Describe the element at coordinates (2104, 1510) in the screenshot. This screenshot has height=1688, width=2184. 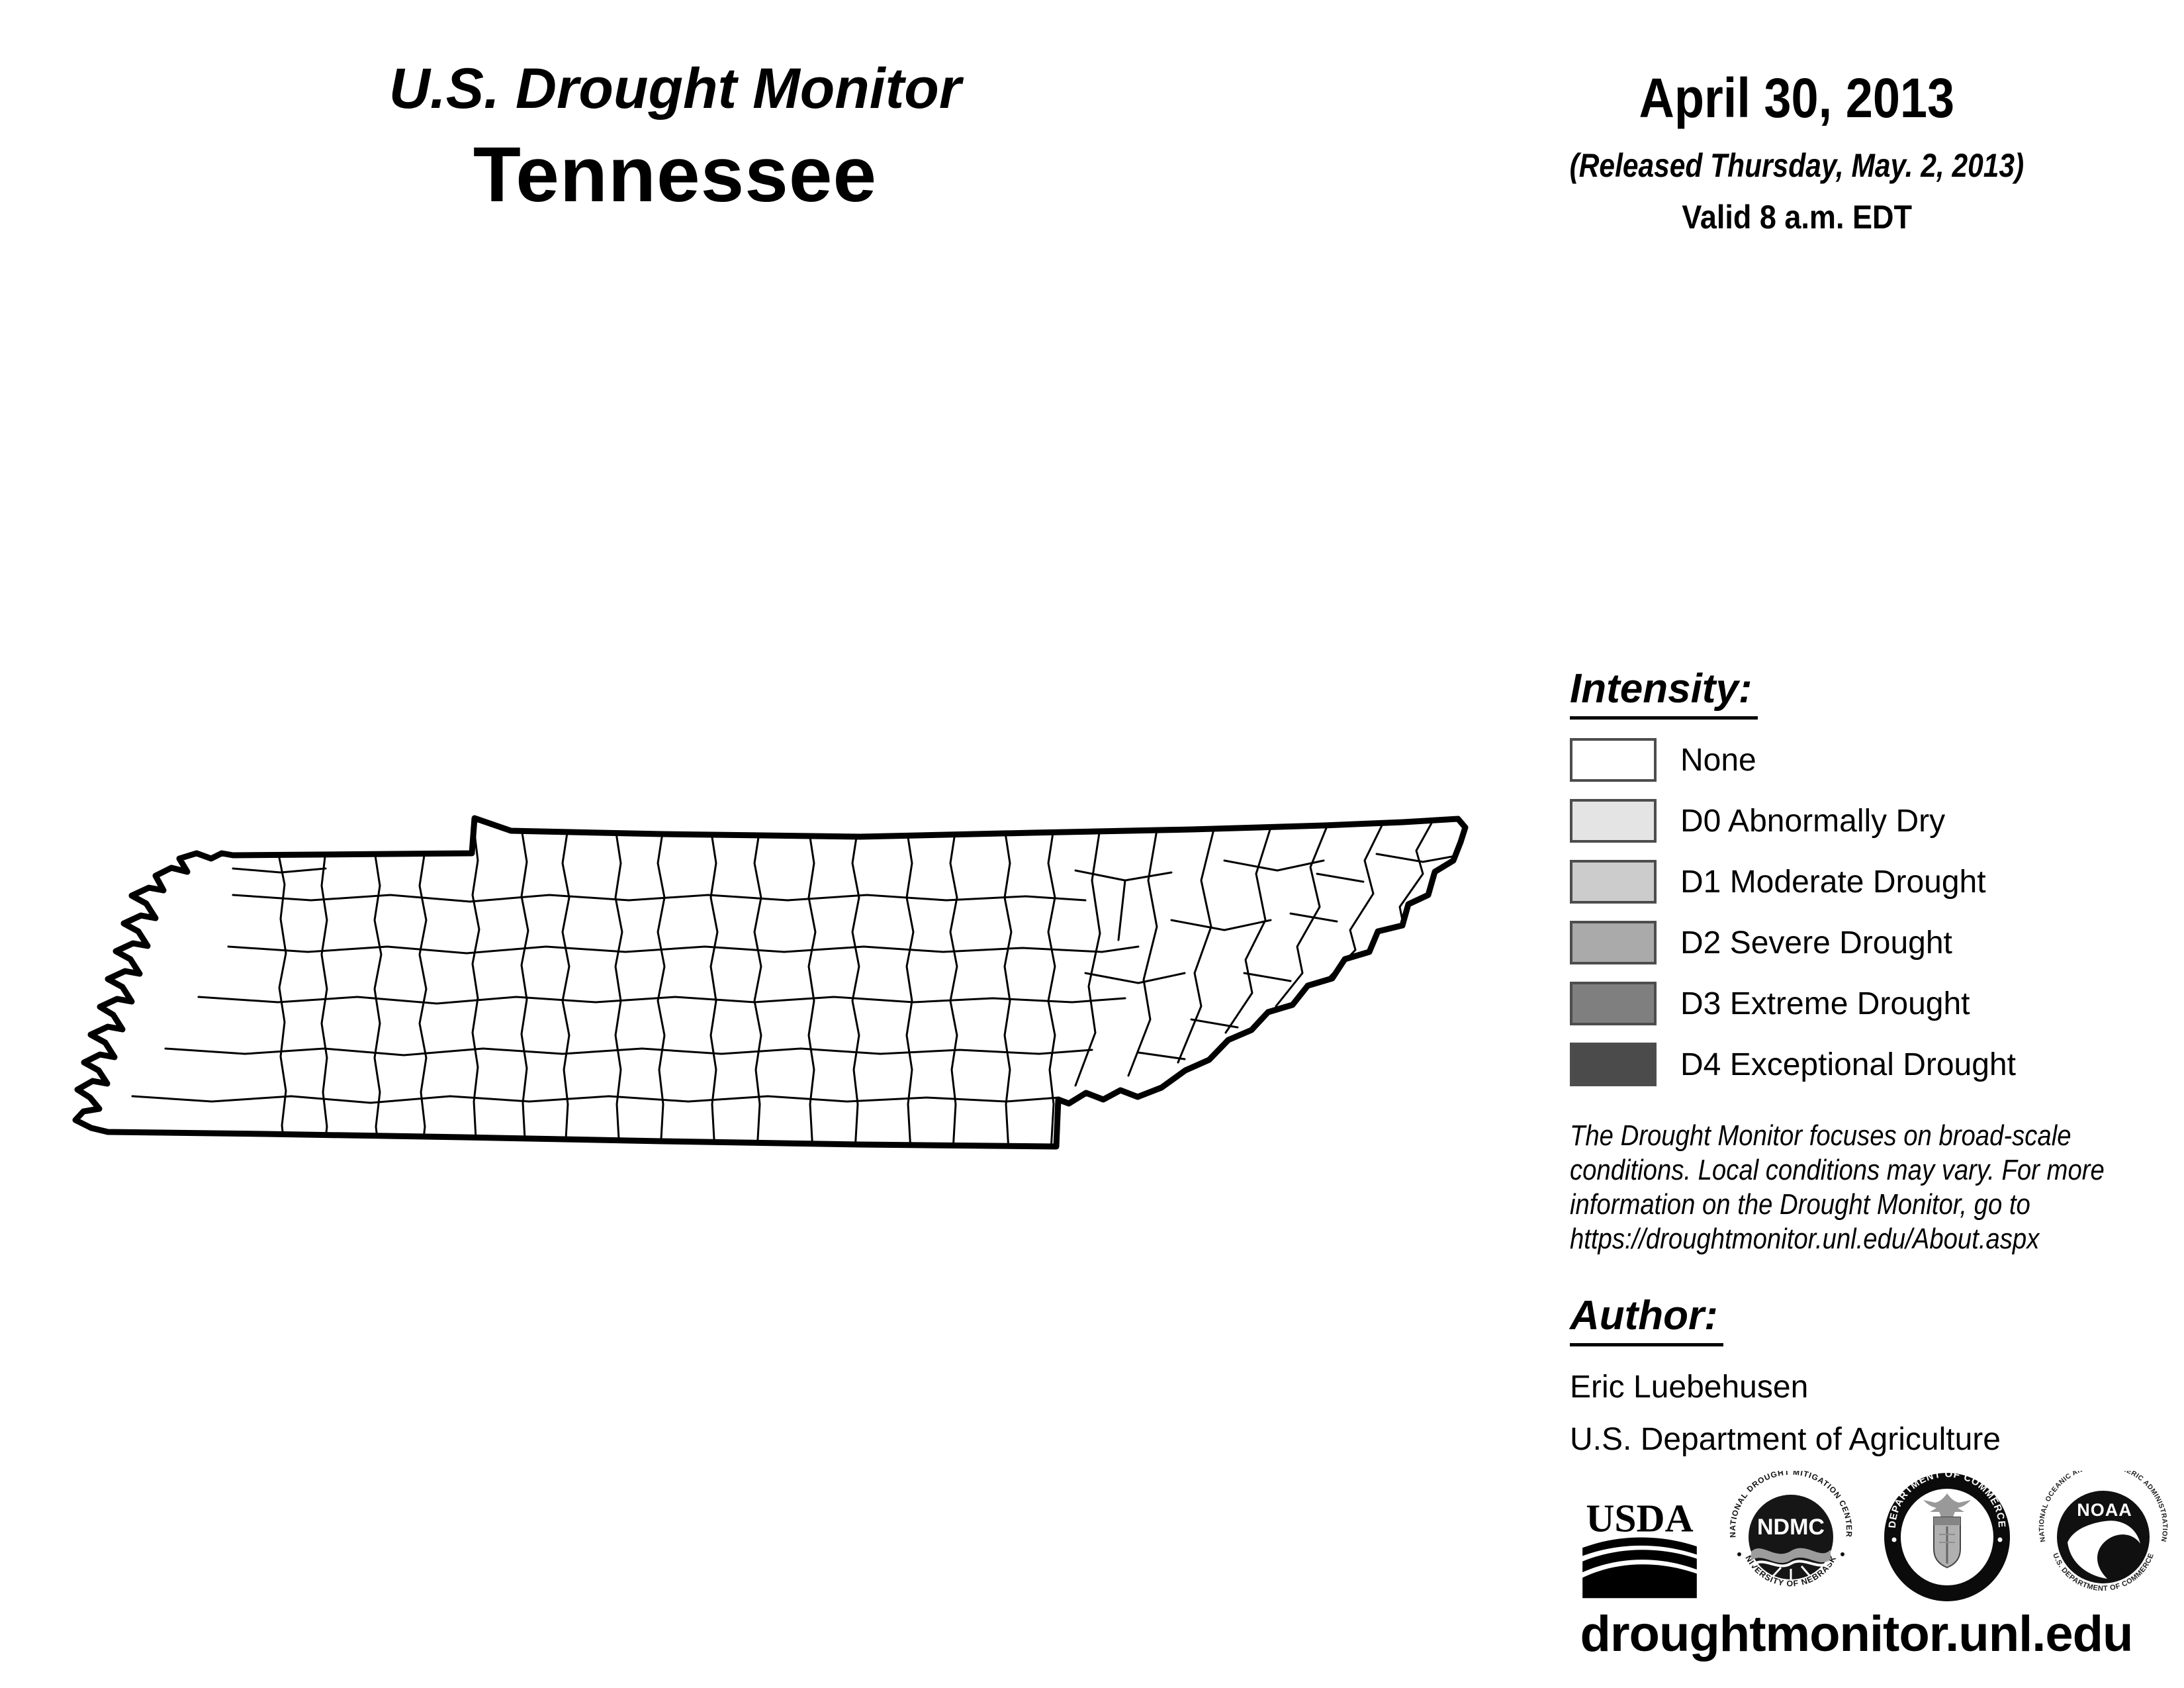
I see `noaa-center-text: NOAA` at that location.